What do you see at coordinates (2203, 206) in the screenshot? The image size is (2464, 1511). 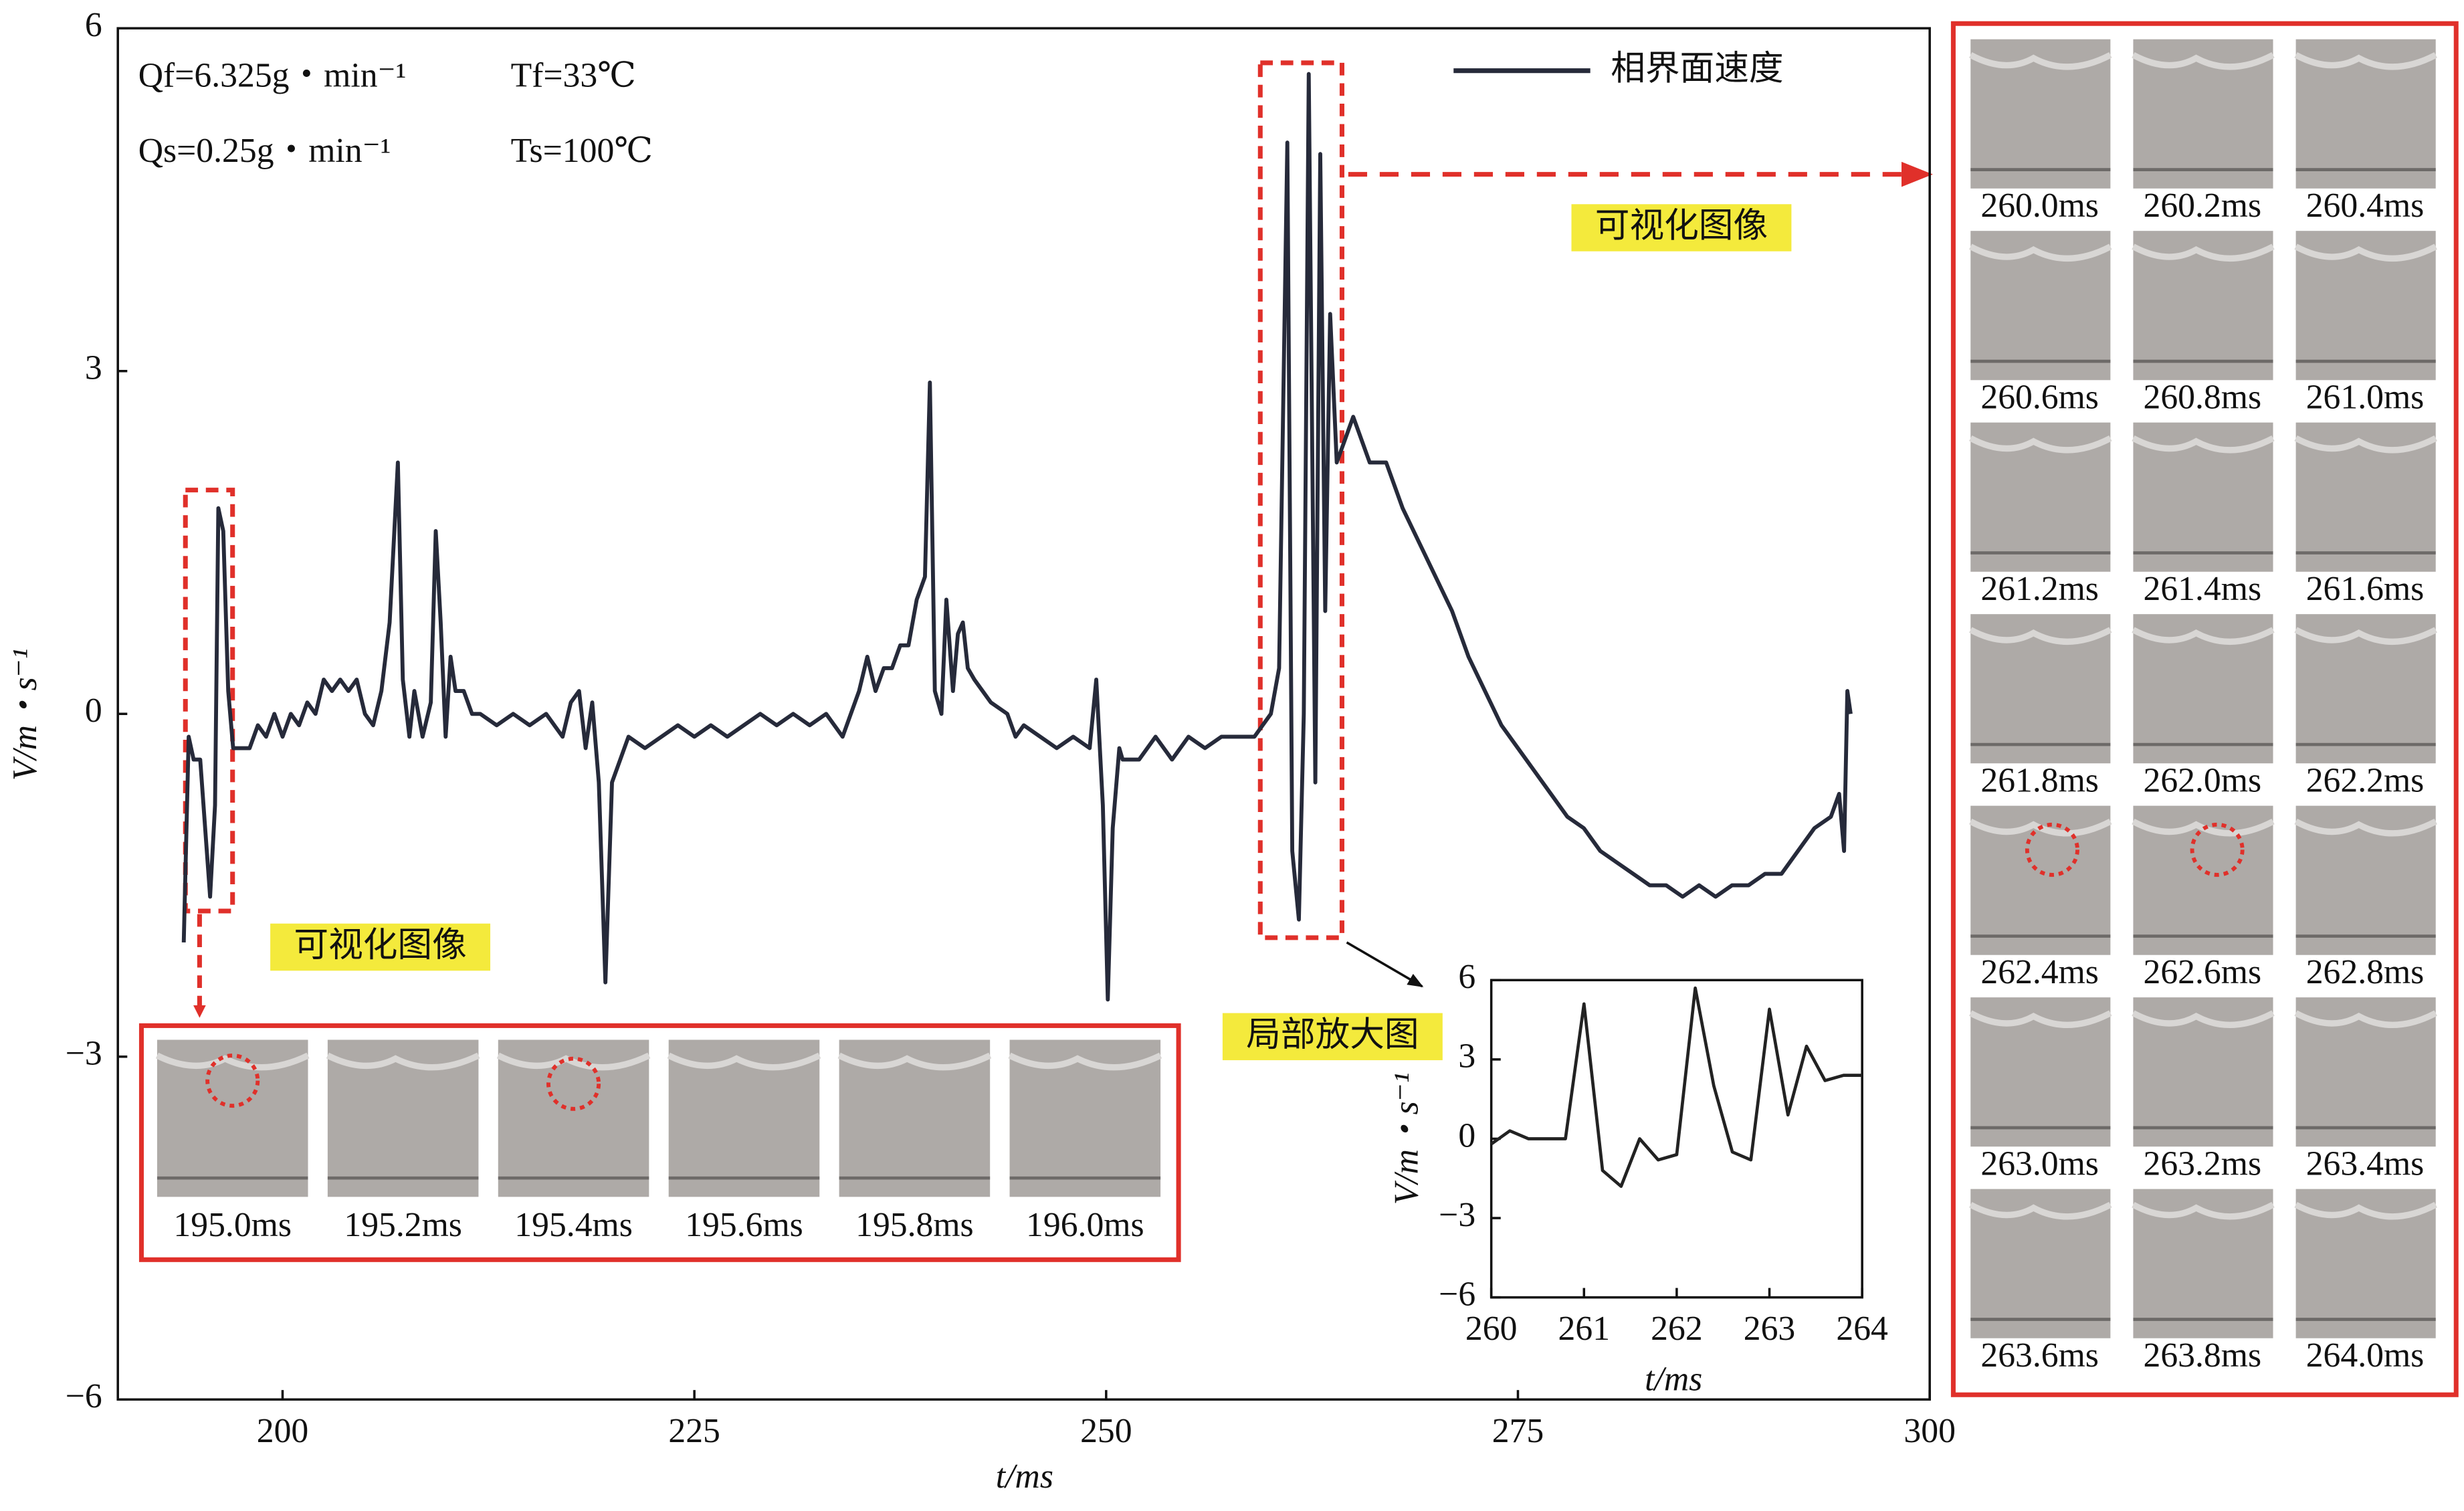 I see `frame-label: 260.2ms` at bounding box center [2203, 206].